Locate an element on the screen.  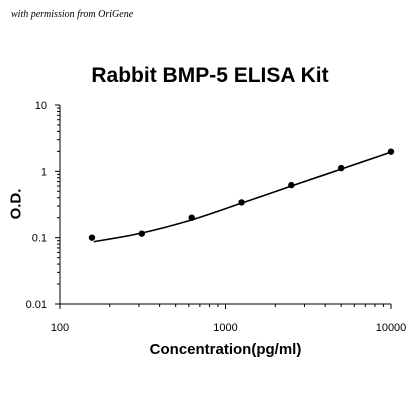
x-tick-label: 100 is located at coordinates (60, 328).